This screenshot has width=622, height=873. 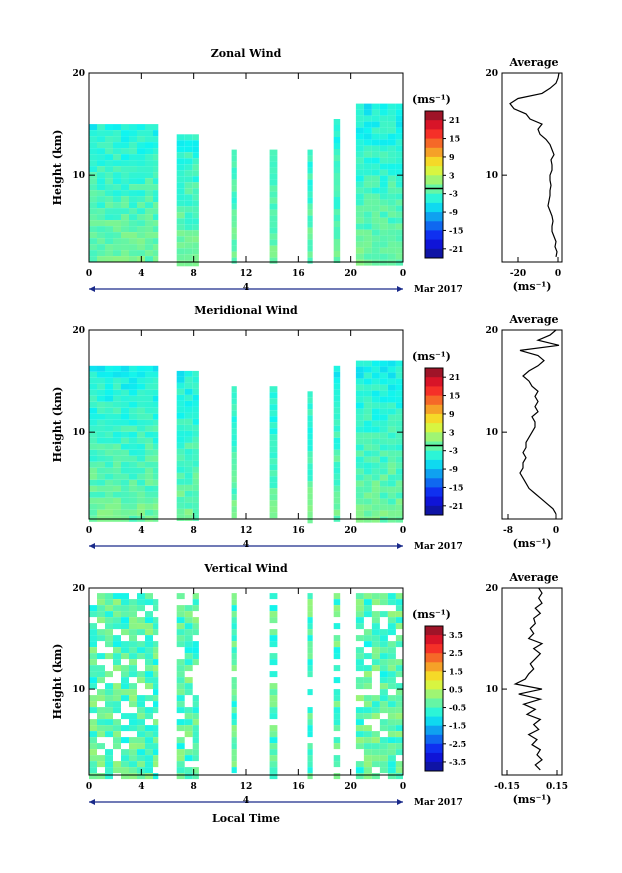 What do you see at coordinates (453, 194) in the screenshot?
I see `colorbar-tick-label: -3` at bounding box center [453, 194].